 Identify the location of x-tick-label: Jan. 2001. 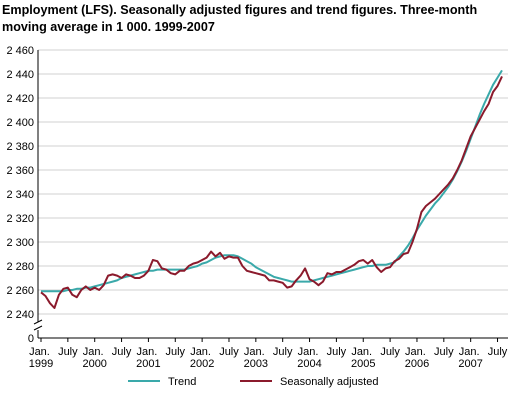
(148, 358).